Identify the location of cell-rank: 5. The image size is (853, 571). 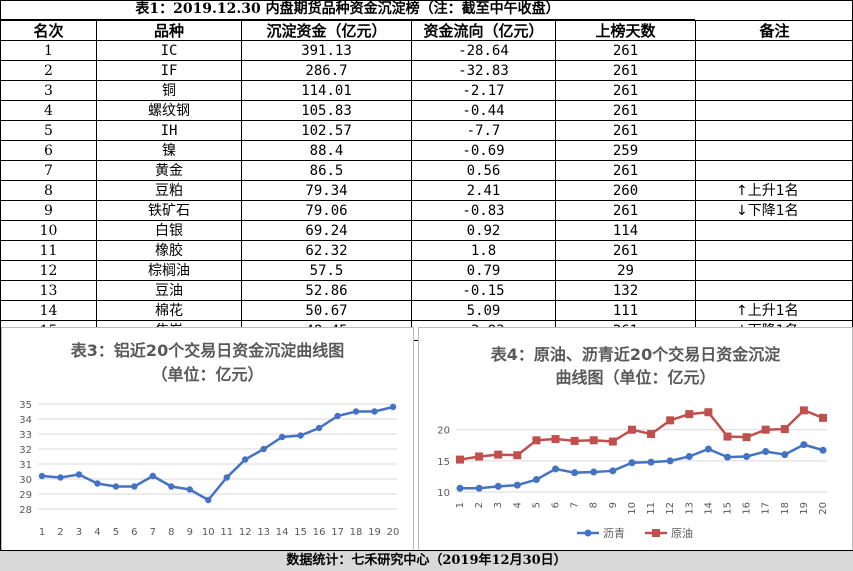
(48, 130).